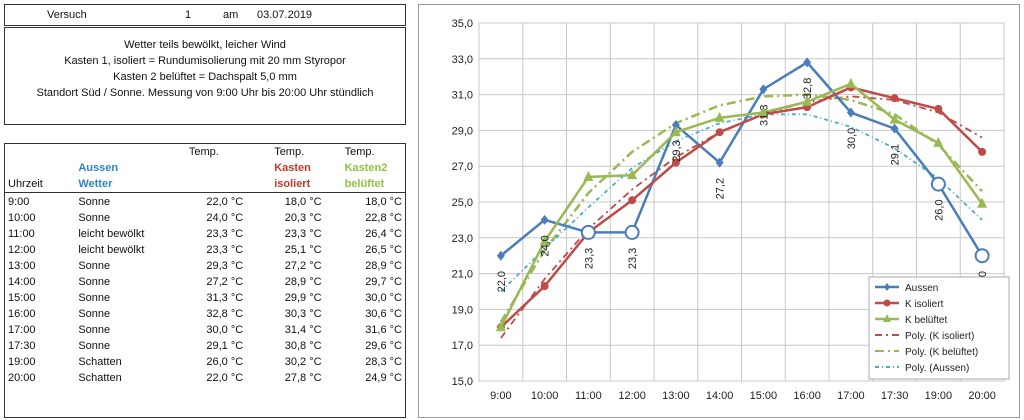 The width and height of the screenshot is (1024, 420). I want to click on cell-isoliert: 27,8 °C, so click(303, 378).